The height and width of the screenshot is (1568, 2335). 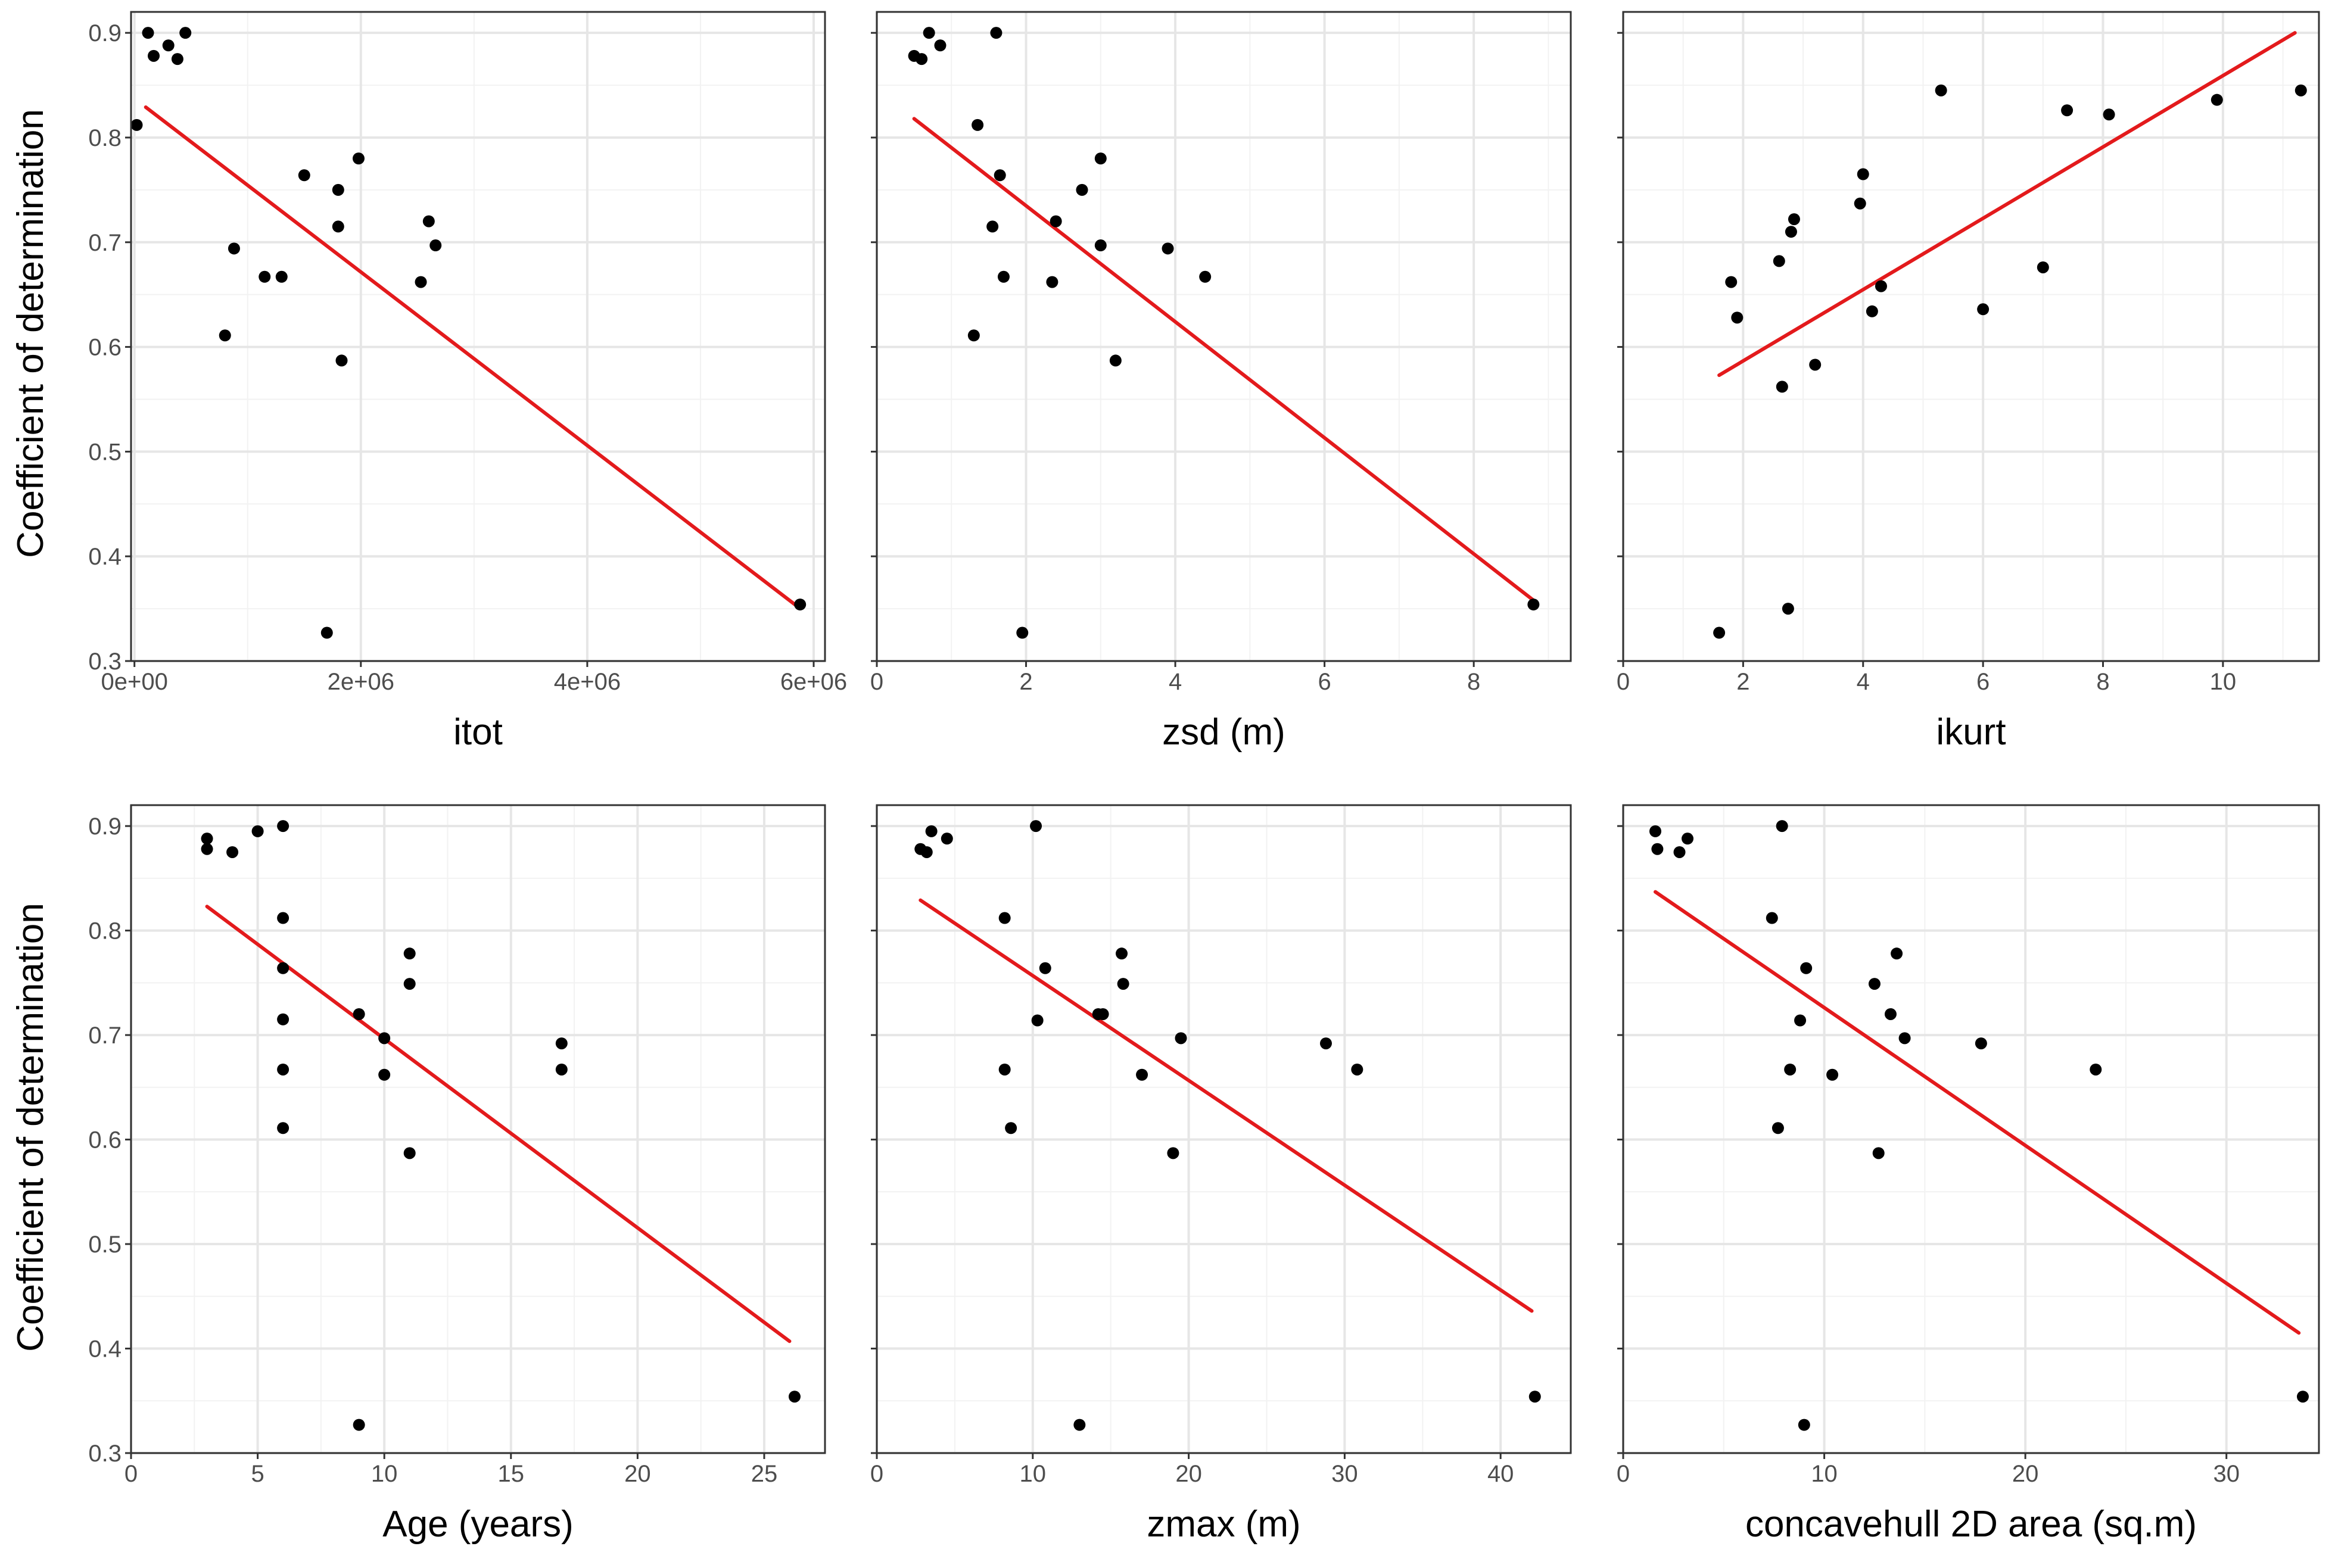 I want to click on panel-concavehull-area: 0 10 20 30 concavehull 2D area (sq.m), so click(x=1969, y=1174).